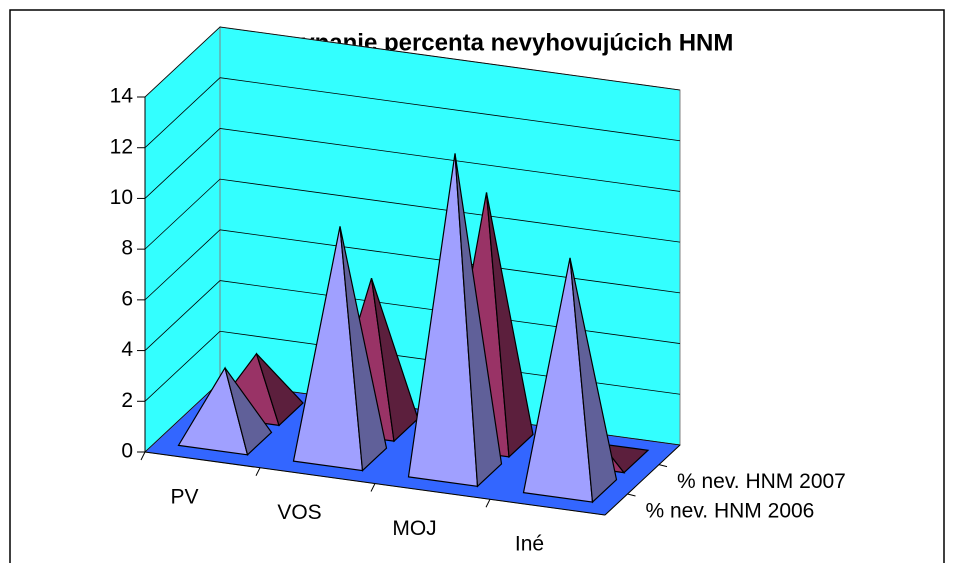 This screenshot has height=563, width=955. I want to click on y-tick-label: 14, so click(122, 96).